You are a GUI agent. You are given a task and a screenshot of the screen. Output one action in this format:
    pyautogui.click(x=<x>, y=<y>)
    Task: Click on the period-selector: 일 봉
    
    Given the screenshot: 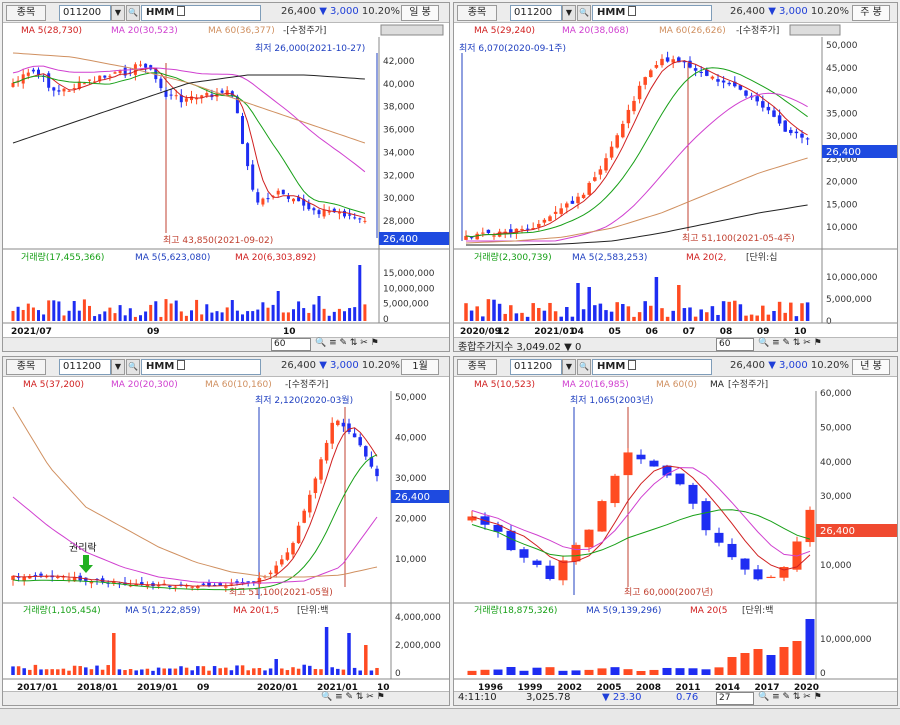 What is the action you would take?
    pyautogui.click(x=420, y=13)
    